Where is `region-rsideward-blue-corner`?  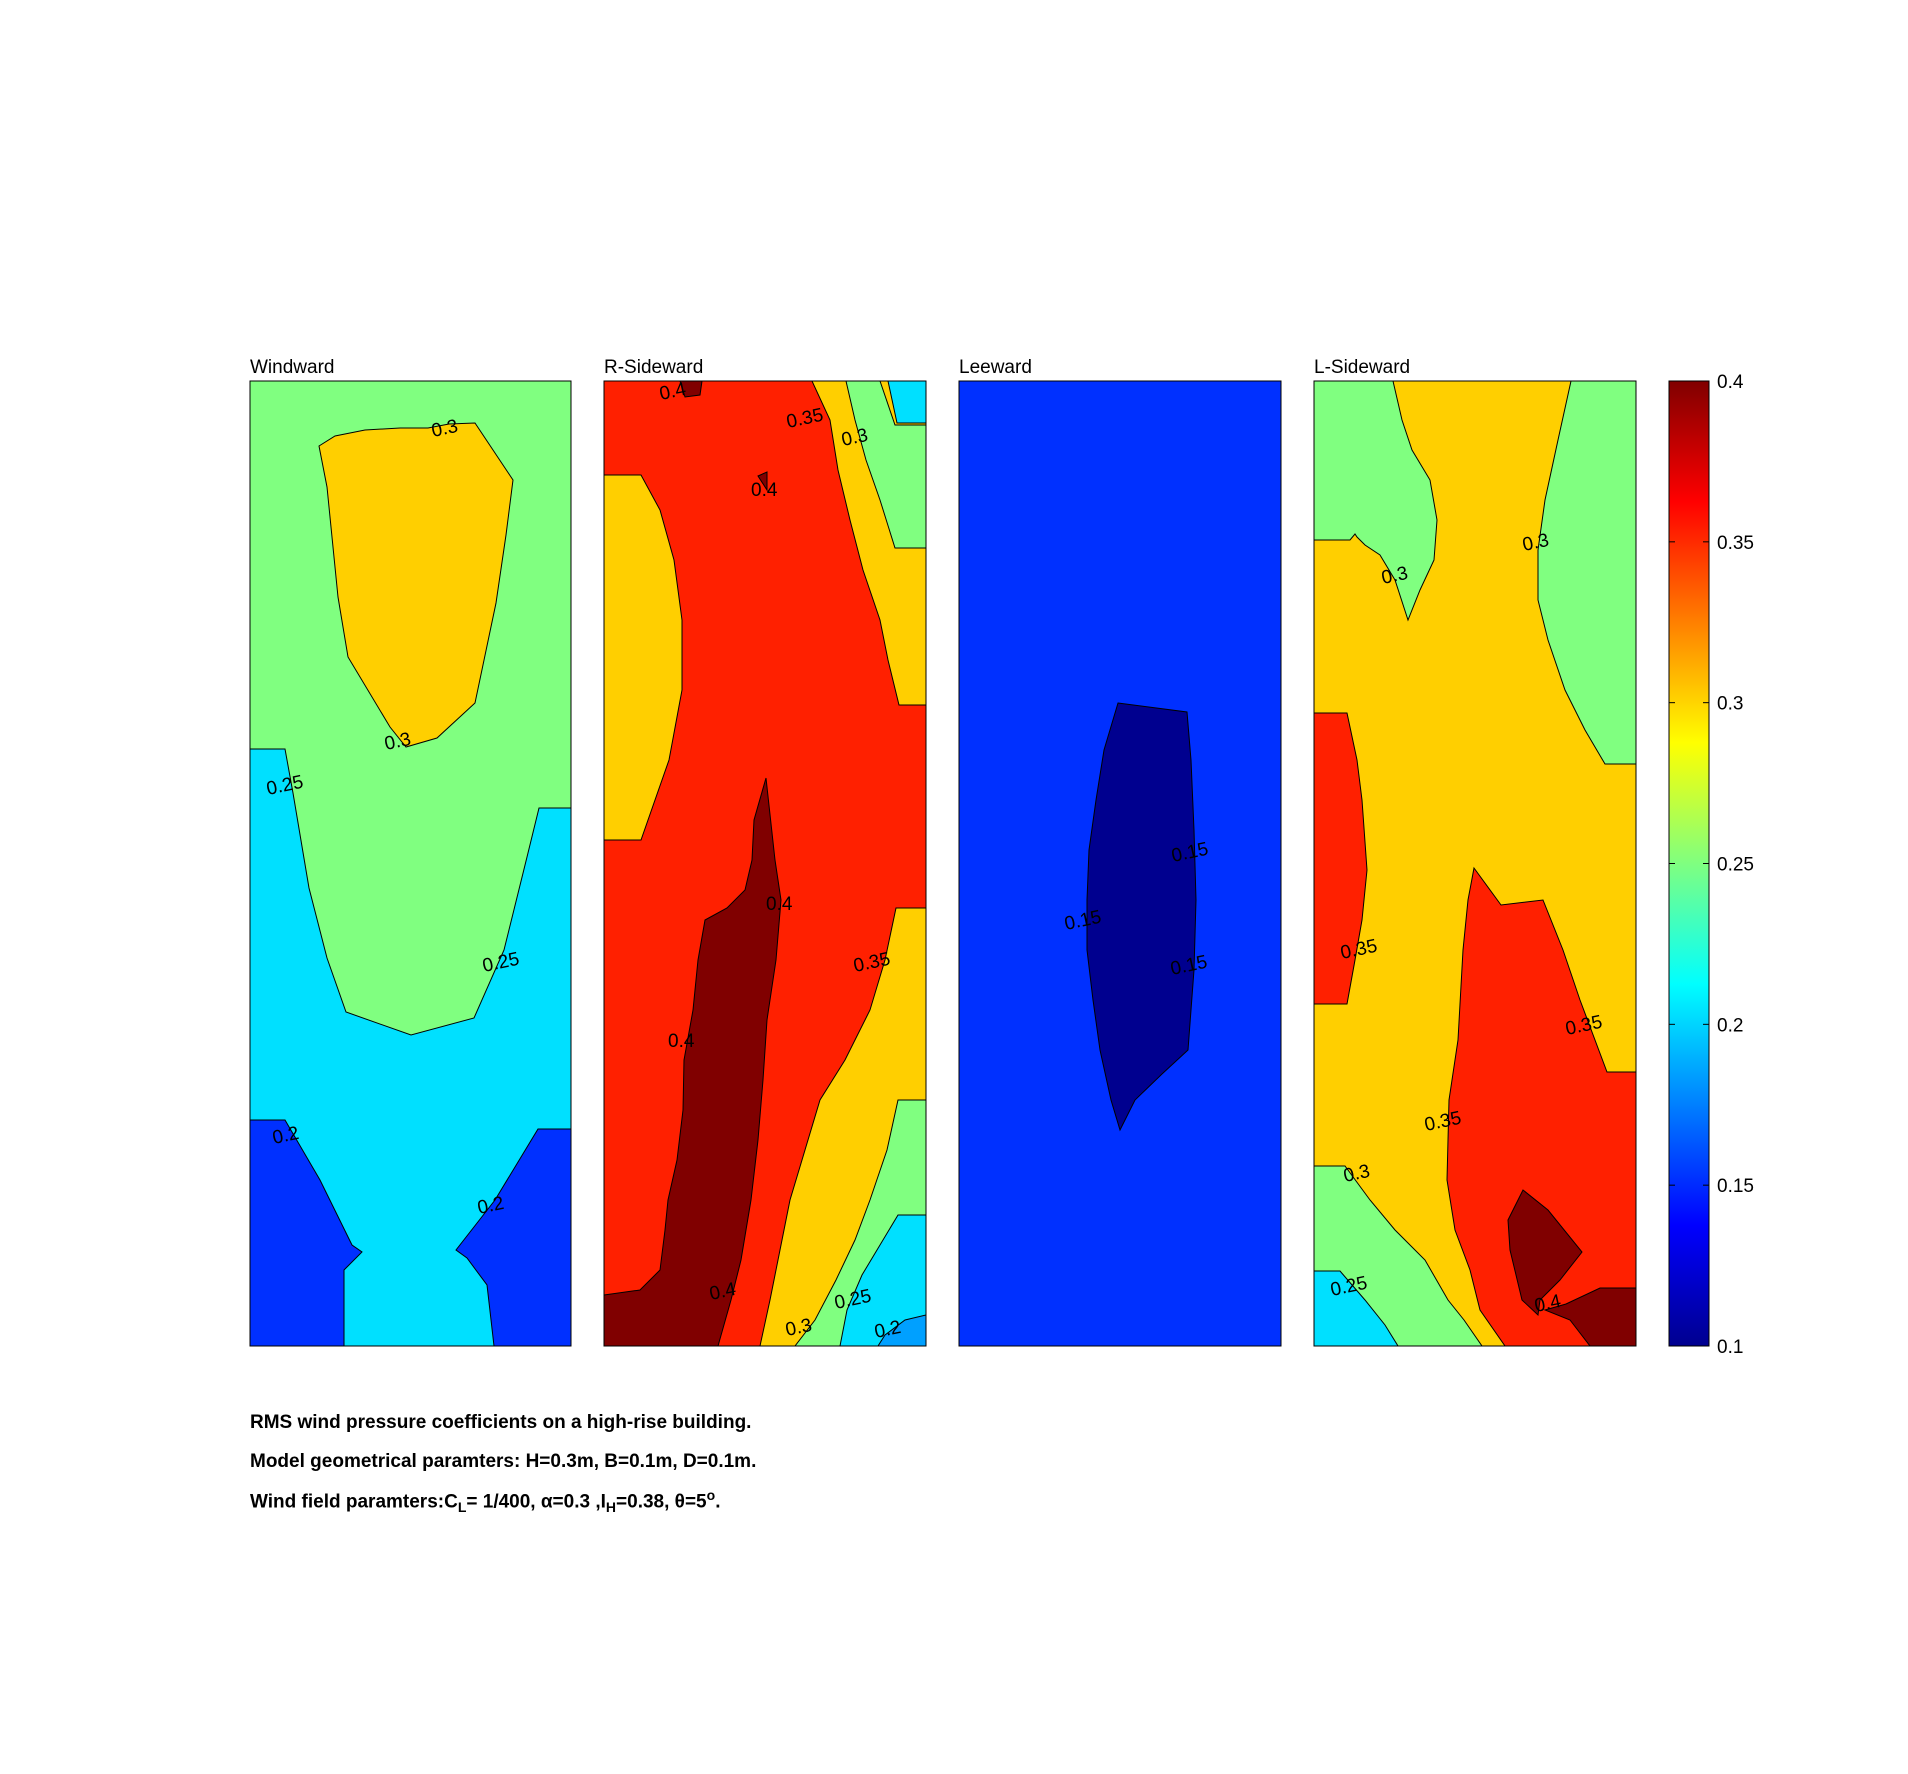 region-rsideward-blue-corner is located at coordinates (901, 1330).